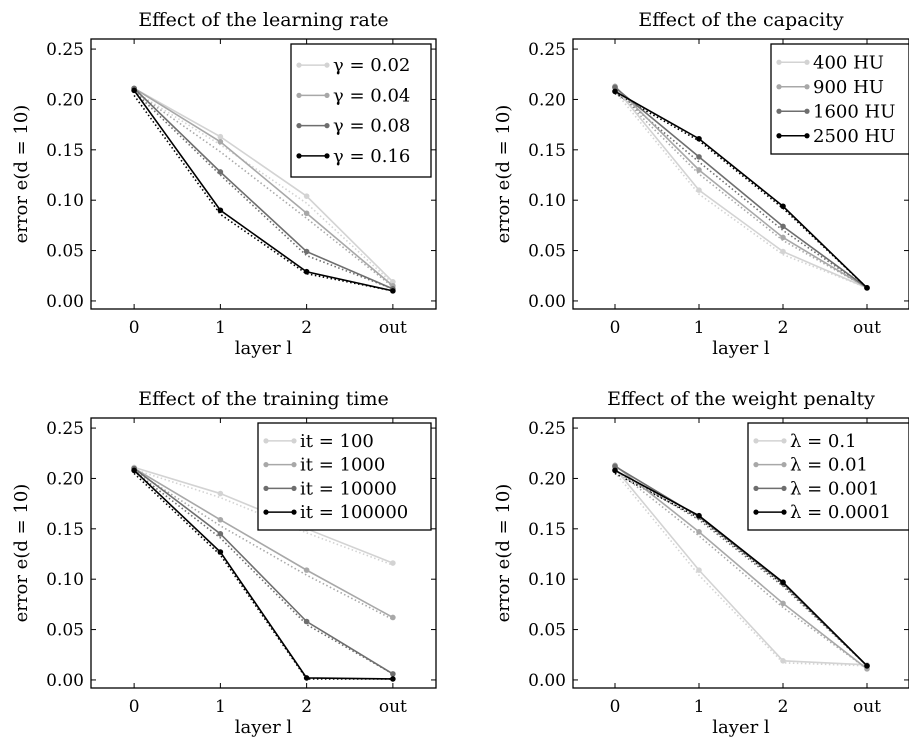 This screenshot has height=744, width=909. Describe the element at coordinates (854, 136) in the screenshot. I see `legend-label: 2500 HU` at that location.